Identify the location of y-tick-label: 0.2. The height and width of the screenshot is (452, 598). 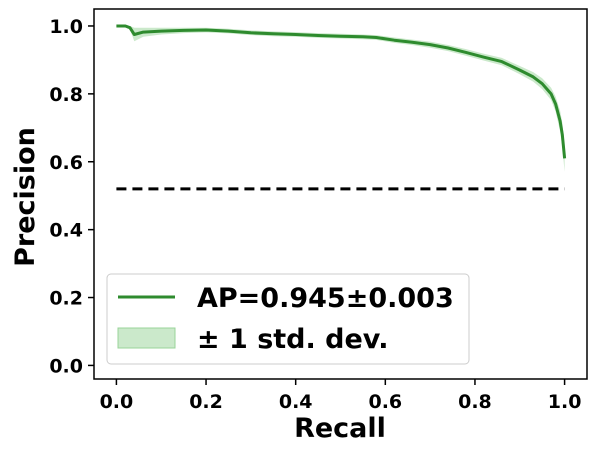
(66, 299).